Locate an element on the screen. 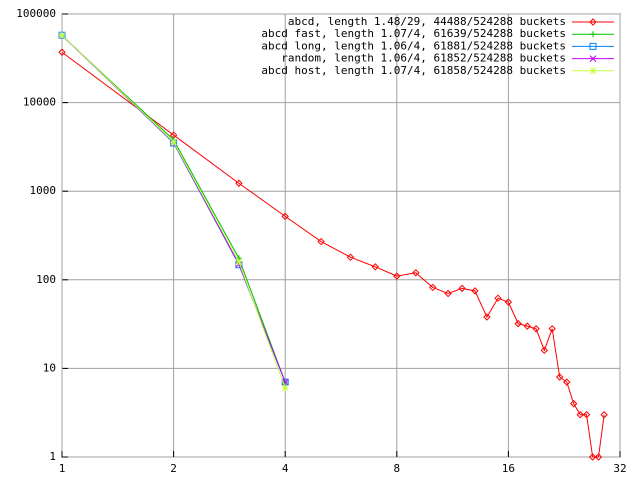 Image resolution: width=640 pixels, height=480 pixels. y-tick-label: 10000 is located at coordinates (39, 102).